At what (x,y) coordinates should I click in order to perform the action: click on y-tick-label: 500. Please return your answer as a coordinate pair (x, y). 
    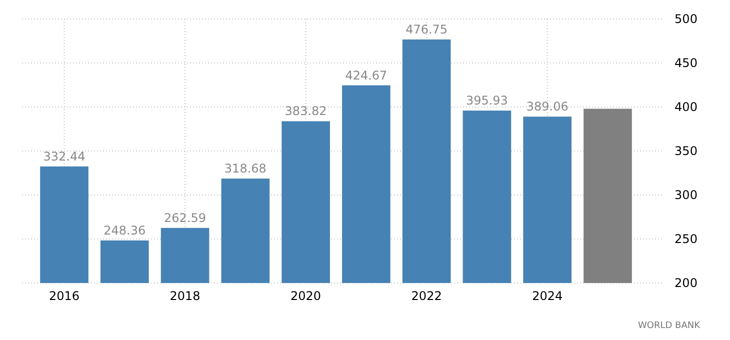
    Looking at the image, I should click on (686, 19).